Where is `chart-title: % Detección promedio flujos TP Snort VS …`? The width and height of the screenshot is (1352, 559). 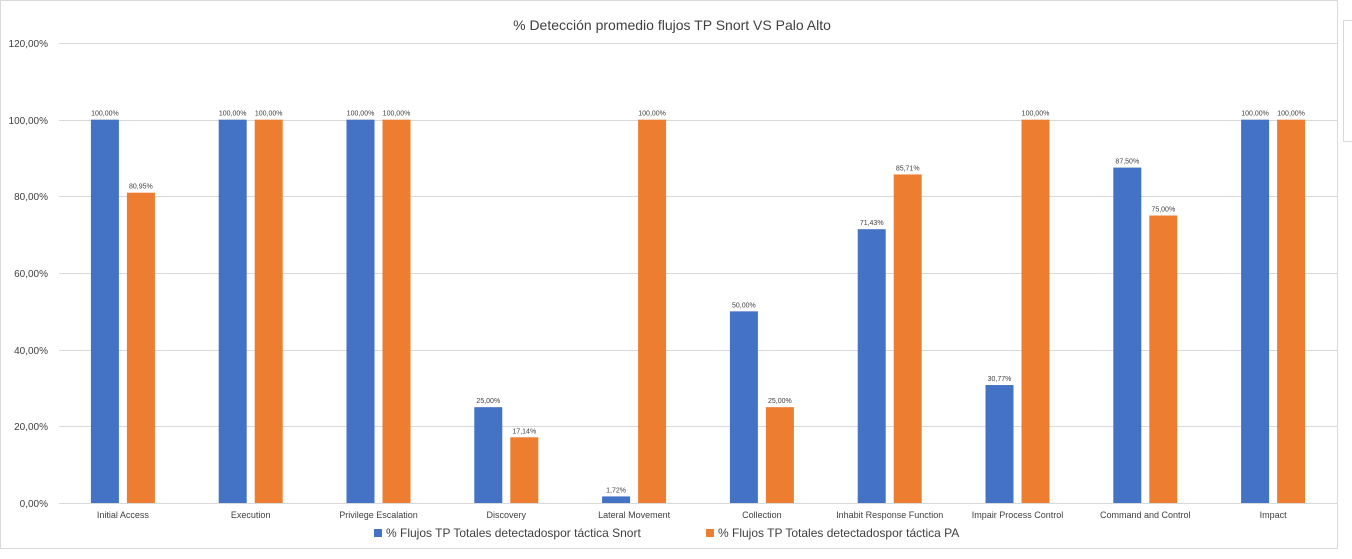 chart-title: % Detección promedio flujos TP Snort VS … is located at coordinates (672, 25).